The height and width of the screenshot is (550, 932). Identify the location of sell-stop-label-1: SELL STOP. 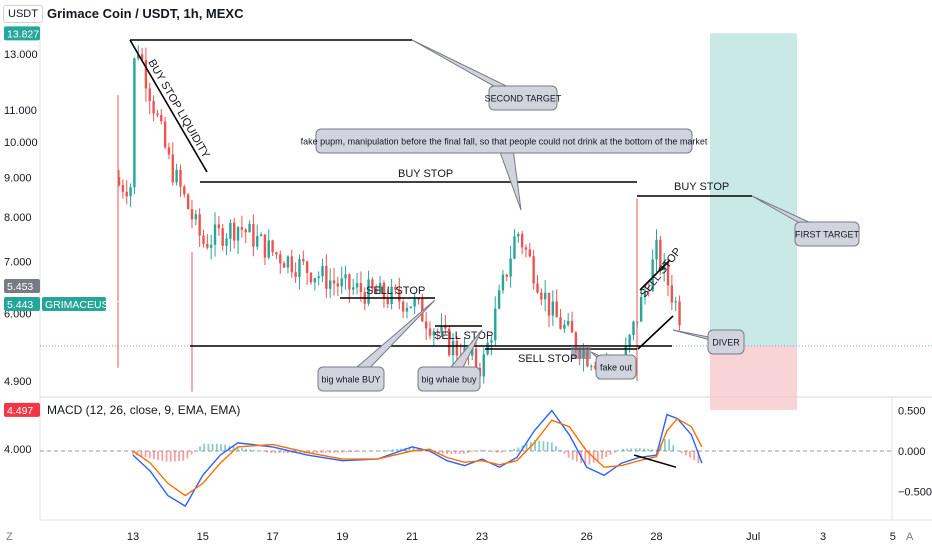
(395, 291).